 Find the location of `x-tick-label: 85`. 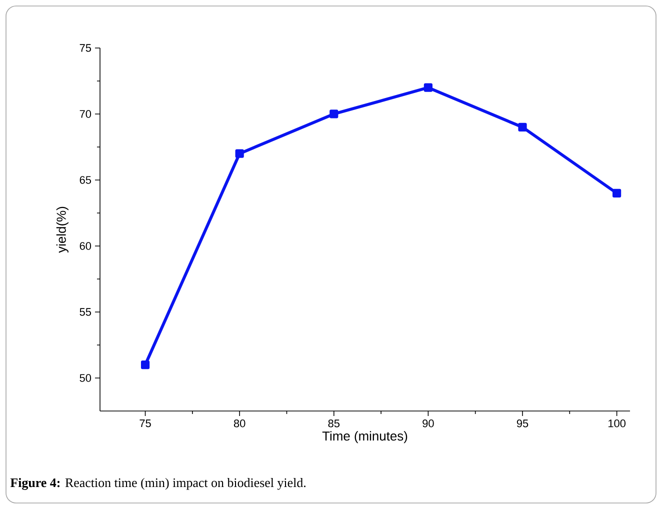

x-tick-label: 85 is located at coordinates (334, 424).